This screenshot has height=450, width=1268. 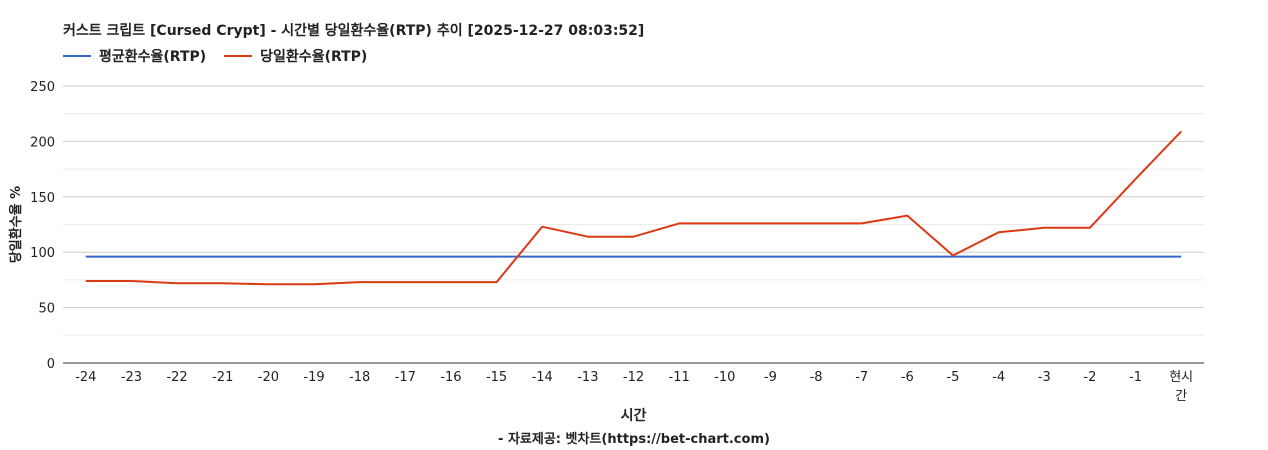 What do you see at coordinates (405, 377) in the screenshot?
I see `x-tick-label: -17` at bounding box center [405, 377].